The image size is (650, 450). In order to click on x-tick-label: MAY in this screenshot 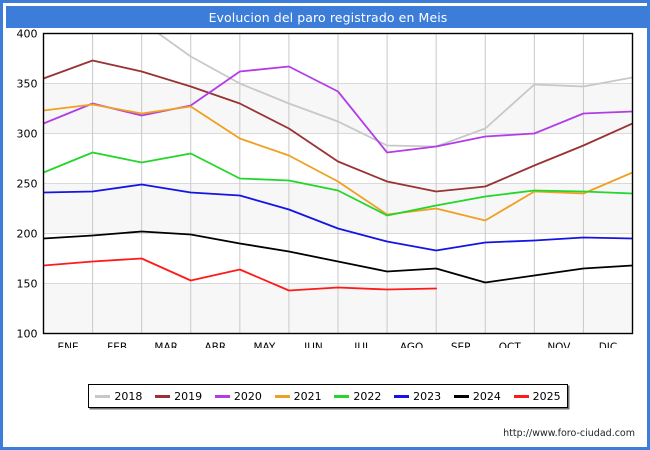, I will do `click(264, 345)`.